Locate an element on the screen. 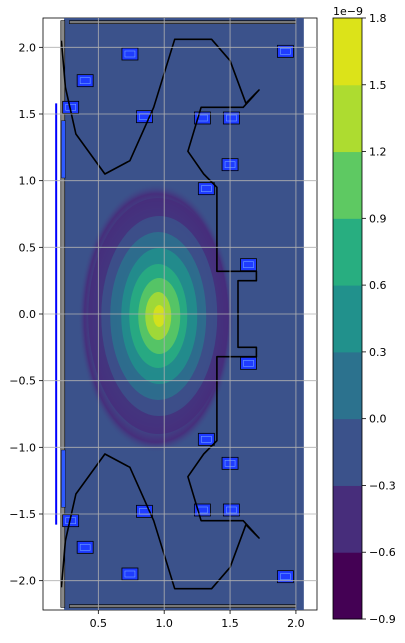 This screenshot has height=643, width=405. colorbar-tick-label: 0.6 is located at coordinates (378, 285).